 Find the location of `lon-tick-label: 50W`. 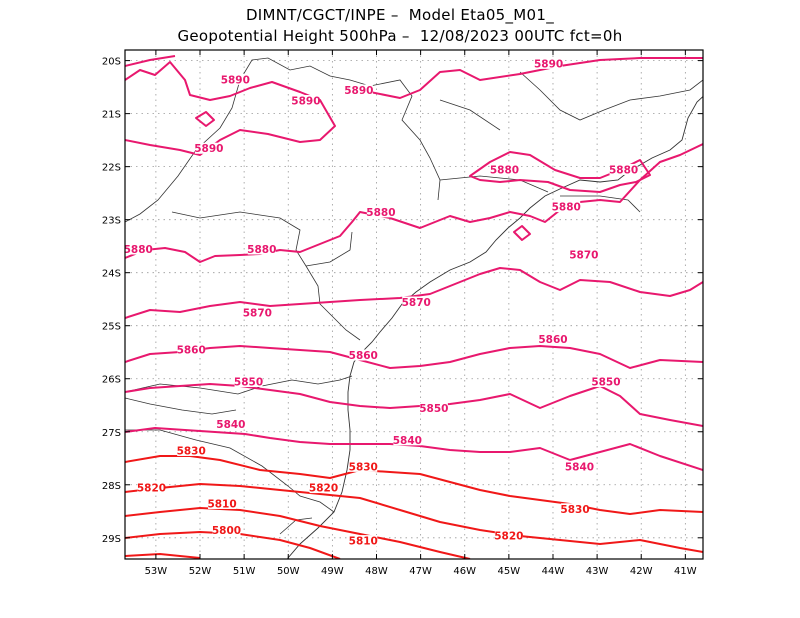

lon-tick-label: 50W is located at coordinates (288, 571).